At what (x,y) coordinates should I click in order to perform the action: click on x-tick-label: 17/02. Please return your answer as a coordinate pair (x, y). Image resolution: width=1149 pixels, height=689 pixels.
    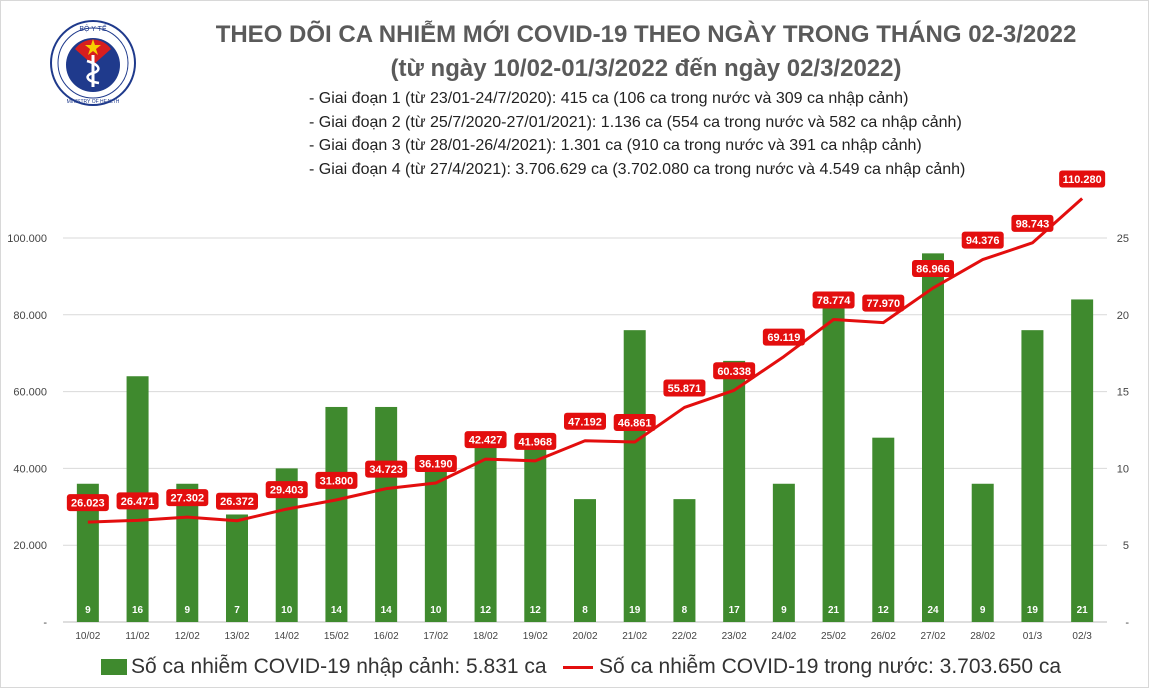
    Looking at the image, I should click on (435, 636).